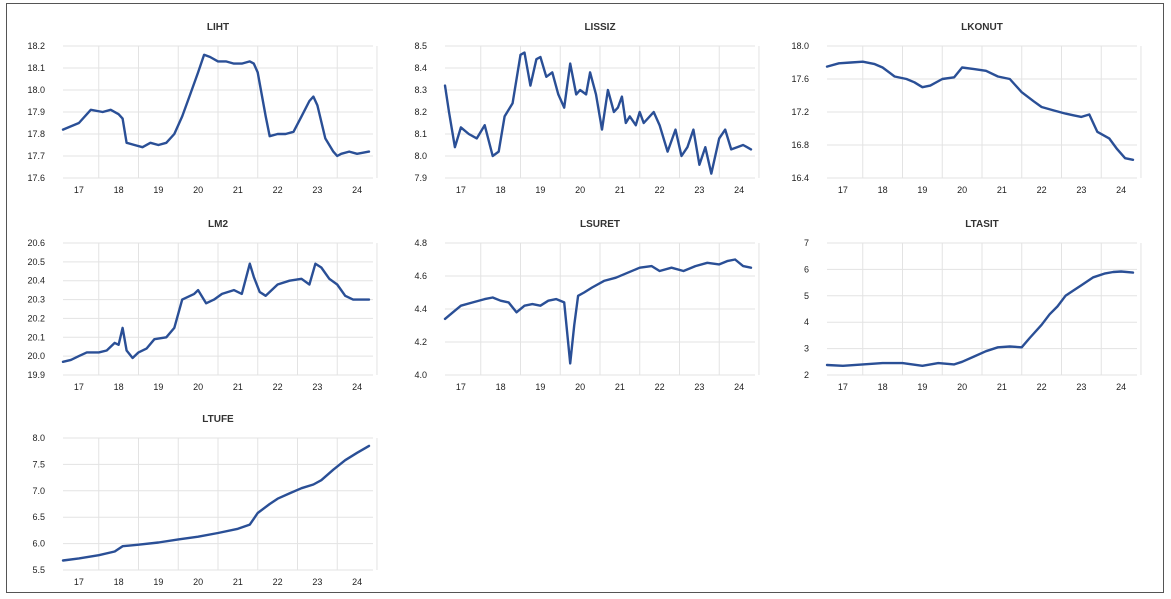 This screenshot has width=1171, height=599. I want to click on series-line-lissiz, so click(598, 113).